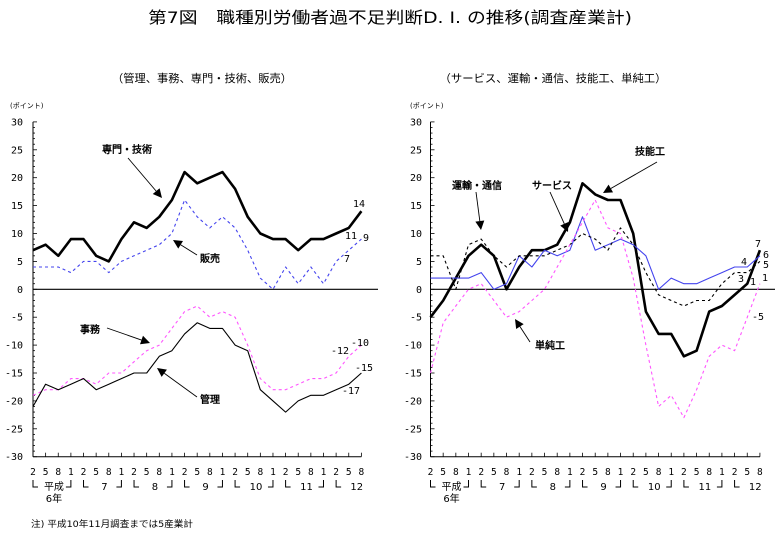  I want to click on year-group-label: 12, so click(356, 487).